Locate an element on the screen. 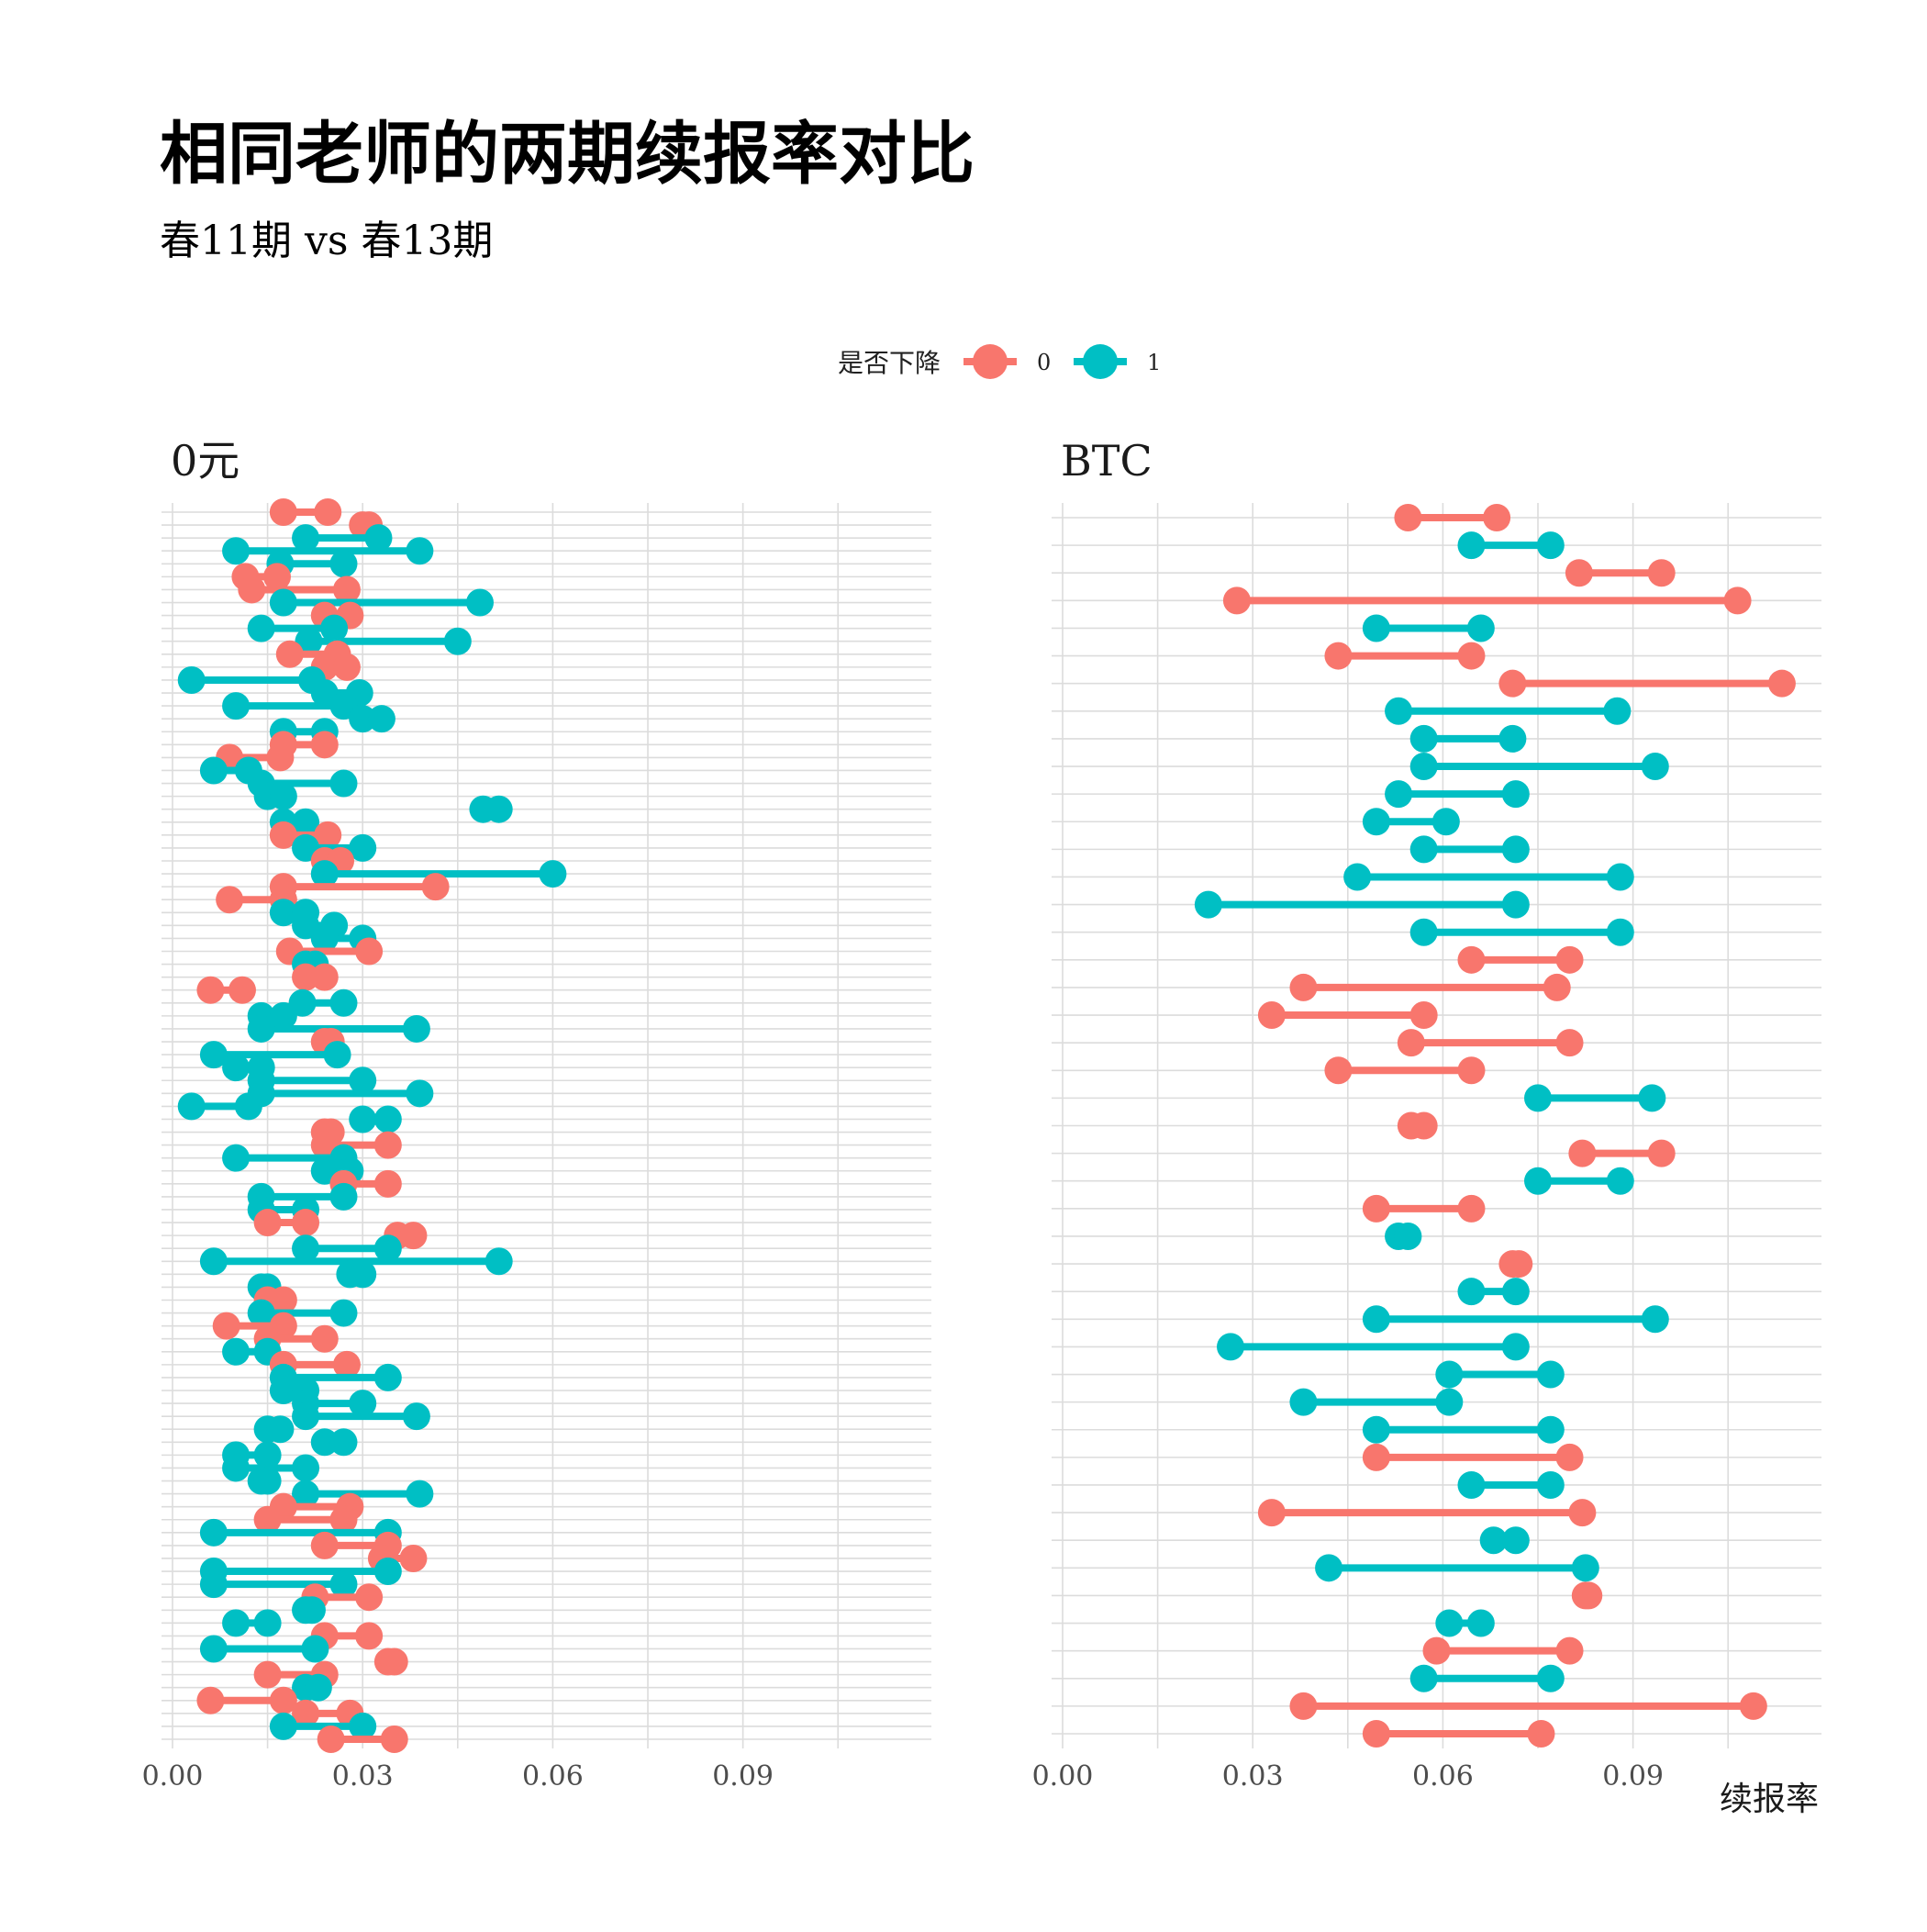 Image resolution: width=1927 pixels, height=1932 pixels. panel-2-tick-label: 0.09 is located at coordinates (1633, 1776).